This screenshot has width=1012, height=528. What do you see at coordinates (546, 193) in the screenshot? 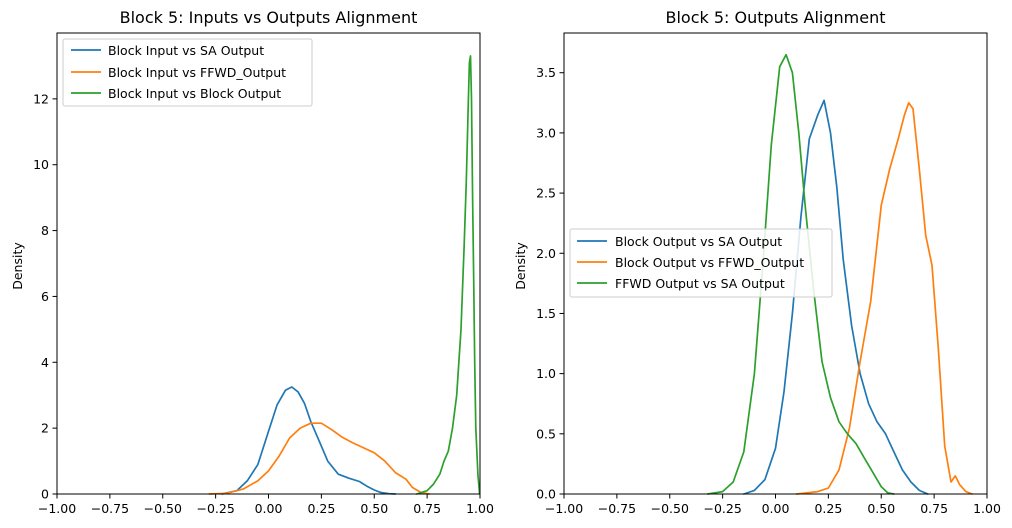
I see `chart-right-ytick-label: 2.5` at bounding box center [546, 193].